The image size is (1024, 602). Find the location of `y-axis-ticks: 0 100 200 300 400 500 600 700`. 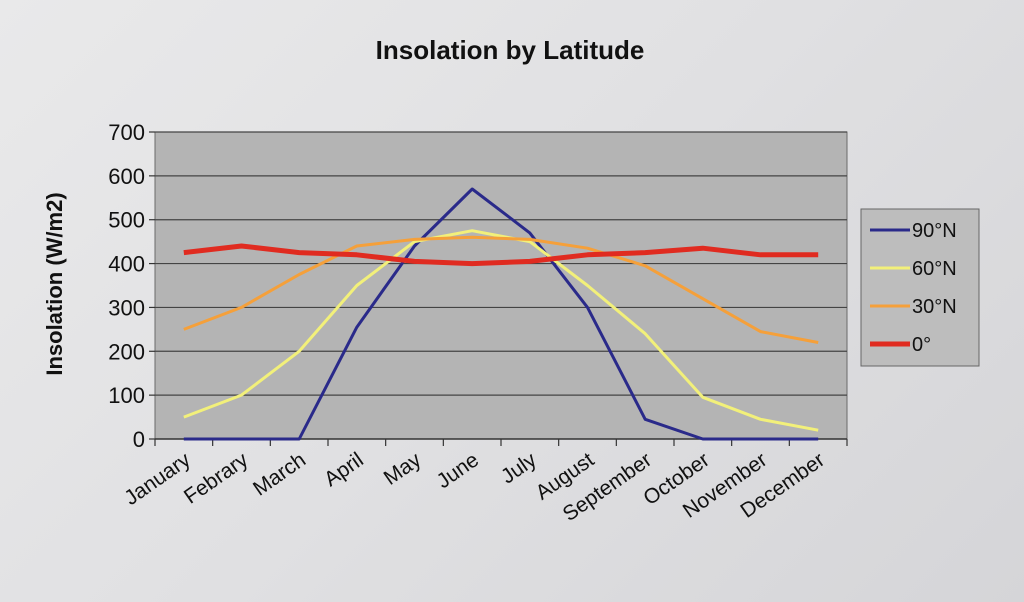

y-axis-ticks: 0 100 200 300 400 500 600 700 is located at coordinates (131, 286).